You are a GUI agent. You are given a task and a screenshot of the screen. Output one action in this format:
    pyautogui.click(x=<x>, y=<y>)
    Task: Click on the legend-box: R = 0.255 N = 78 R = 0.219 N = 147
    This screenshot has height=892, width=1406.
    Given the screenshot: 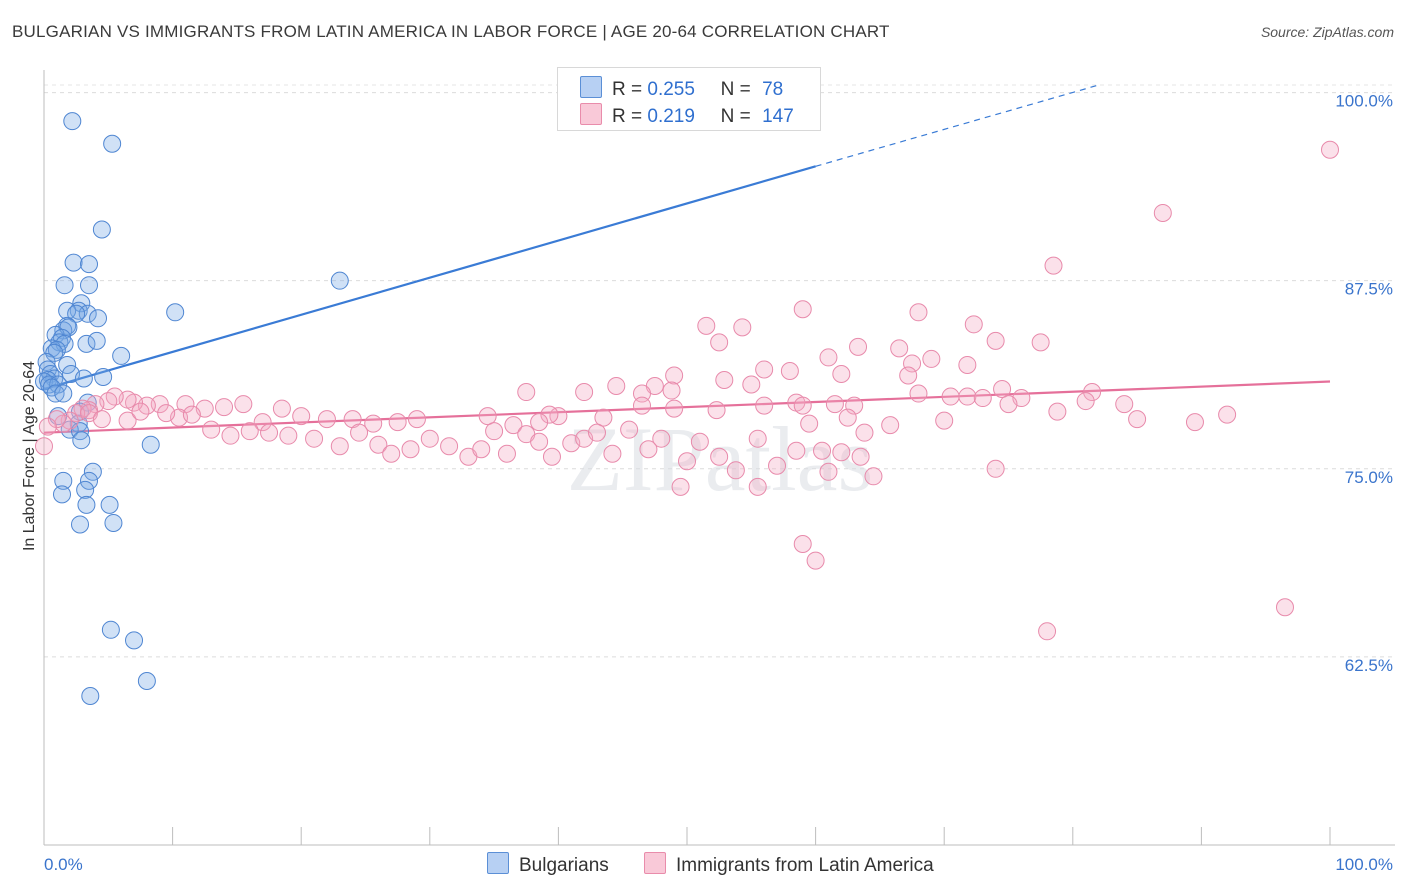 What is the action you would take?
    pyautogui.click(x=689, y=99)
    